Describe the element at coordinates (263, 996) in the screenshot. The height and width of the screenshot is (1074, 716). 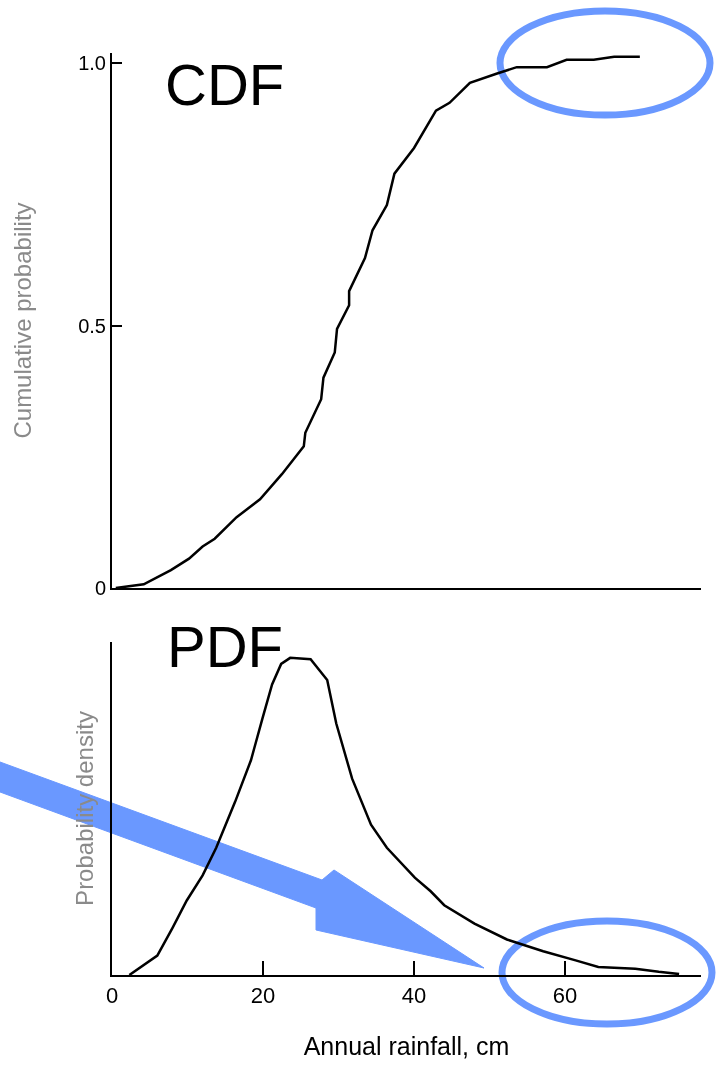
I see `x-tick-label: 20` at that location.